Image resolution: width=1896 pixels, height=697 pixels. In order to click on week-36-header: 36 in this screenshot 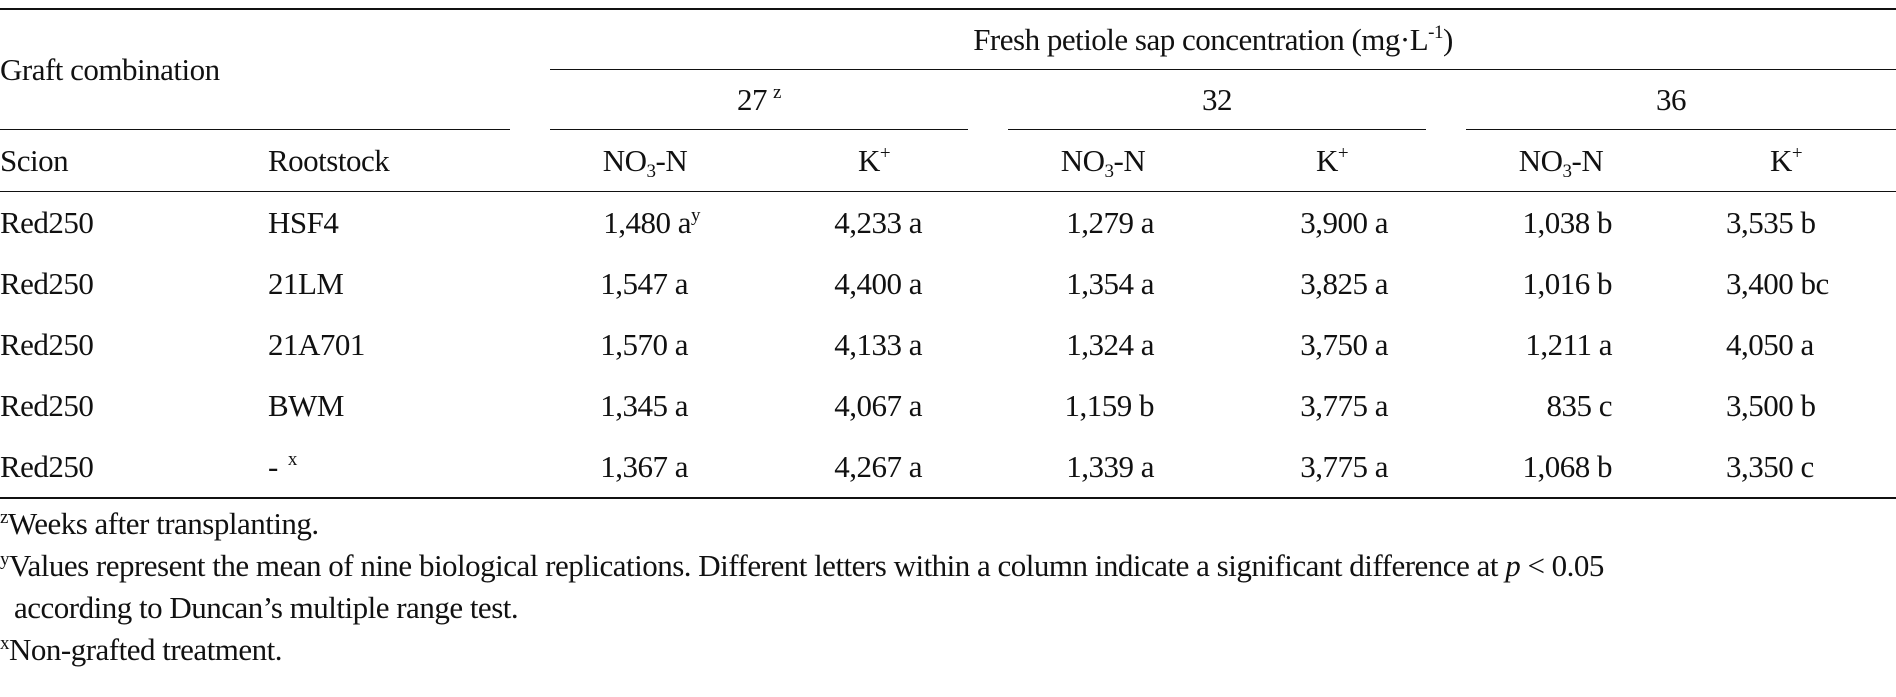, I will do `click(1671, 100)`.